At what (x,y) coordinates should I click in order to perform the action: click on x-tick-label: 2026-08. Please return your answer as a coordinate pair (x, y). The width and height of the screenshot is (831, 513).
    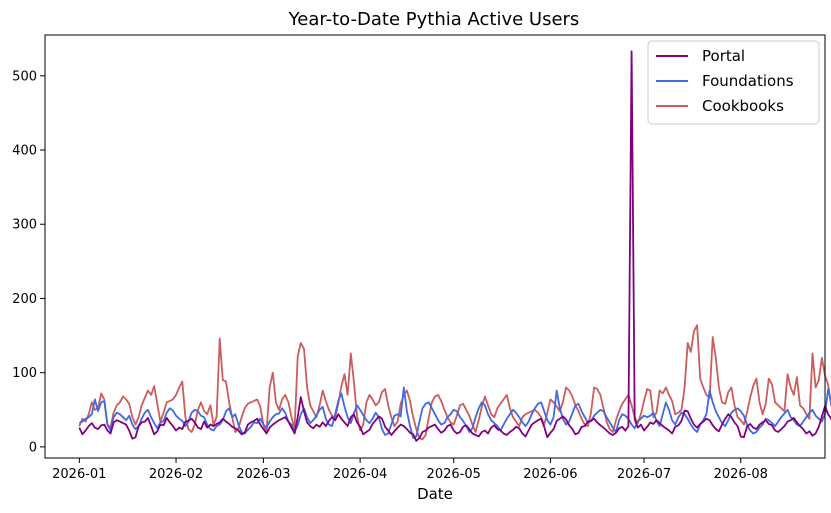
    Looking at the image, I should click on (741, 474).